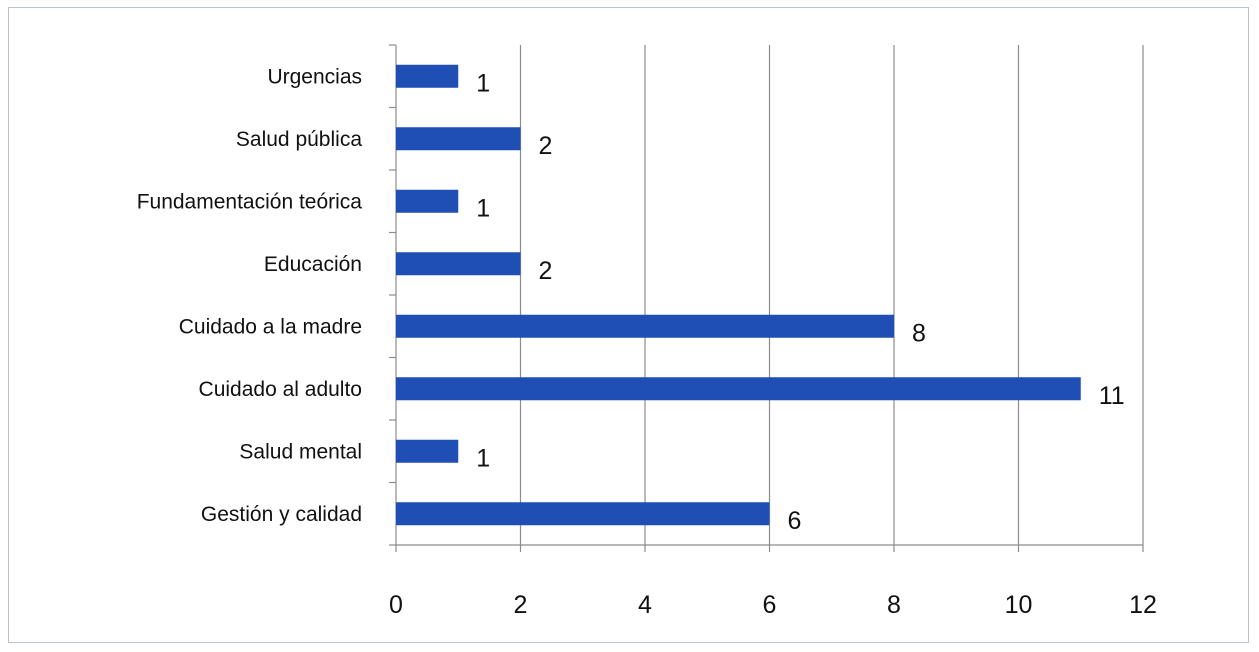 This screenshot has height=652, width=1259. Describe the element at coordinates (281, 514) in the screenshot. I see `category-label: Gestión y calidad` at that location.